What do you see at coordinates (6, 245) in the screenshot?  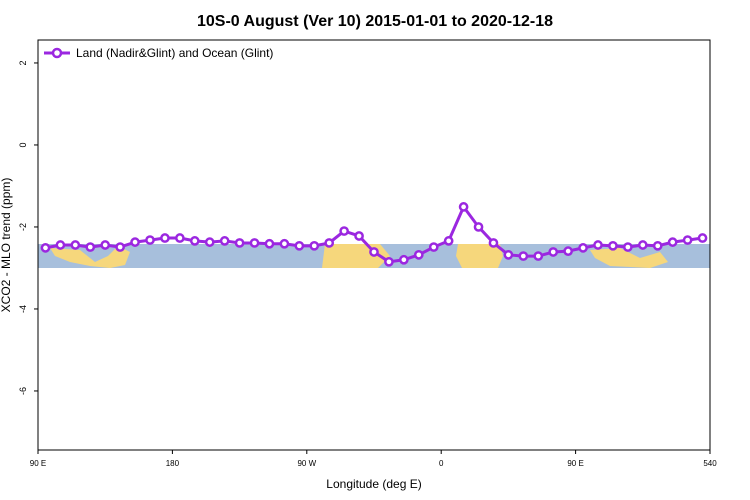 I see `y-axis-label: XCO2 - MLO trend (ppm)` at bounding box center [6, 245].